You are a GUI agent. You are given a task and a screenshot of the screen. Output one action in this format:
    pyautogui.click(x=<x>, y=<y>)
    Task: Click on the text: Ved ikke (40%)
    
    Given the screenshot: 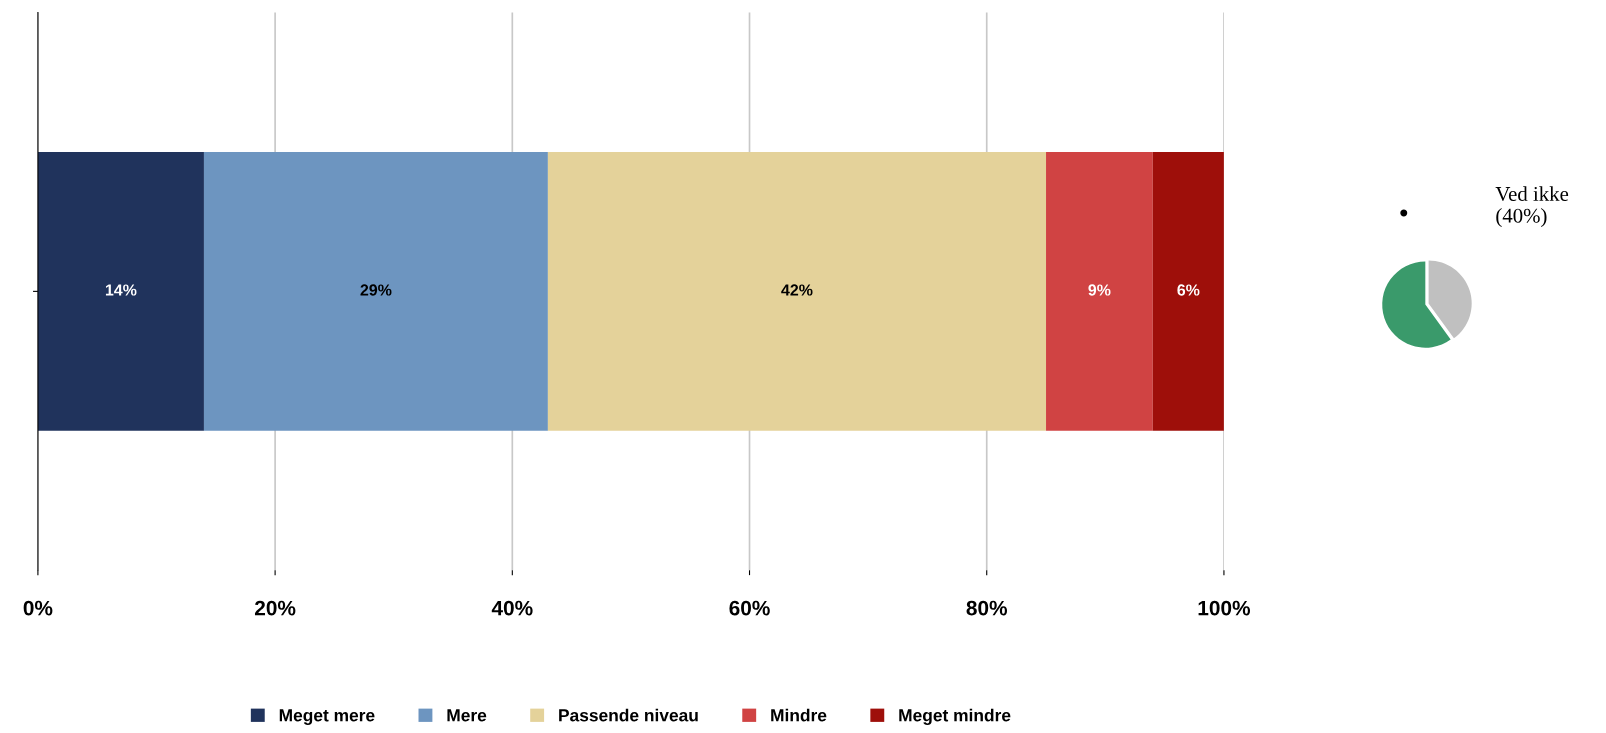 What is the action you would take?
    pyautogui.click(x=1532, y=206)
    